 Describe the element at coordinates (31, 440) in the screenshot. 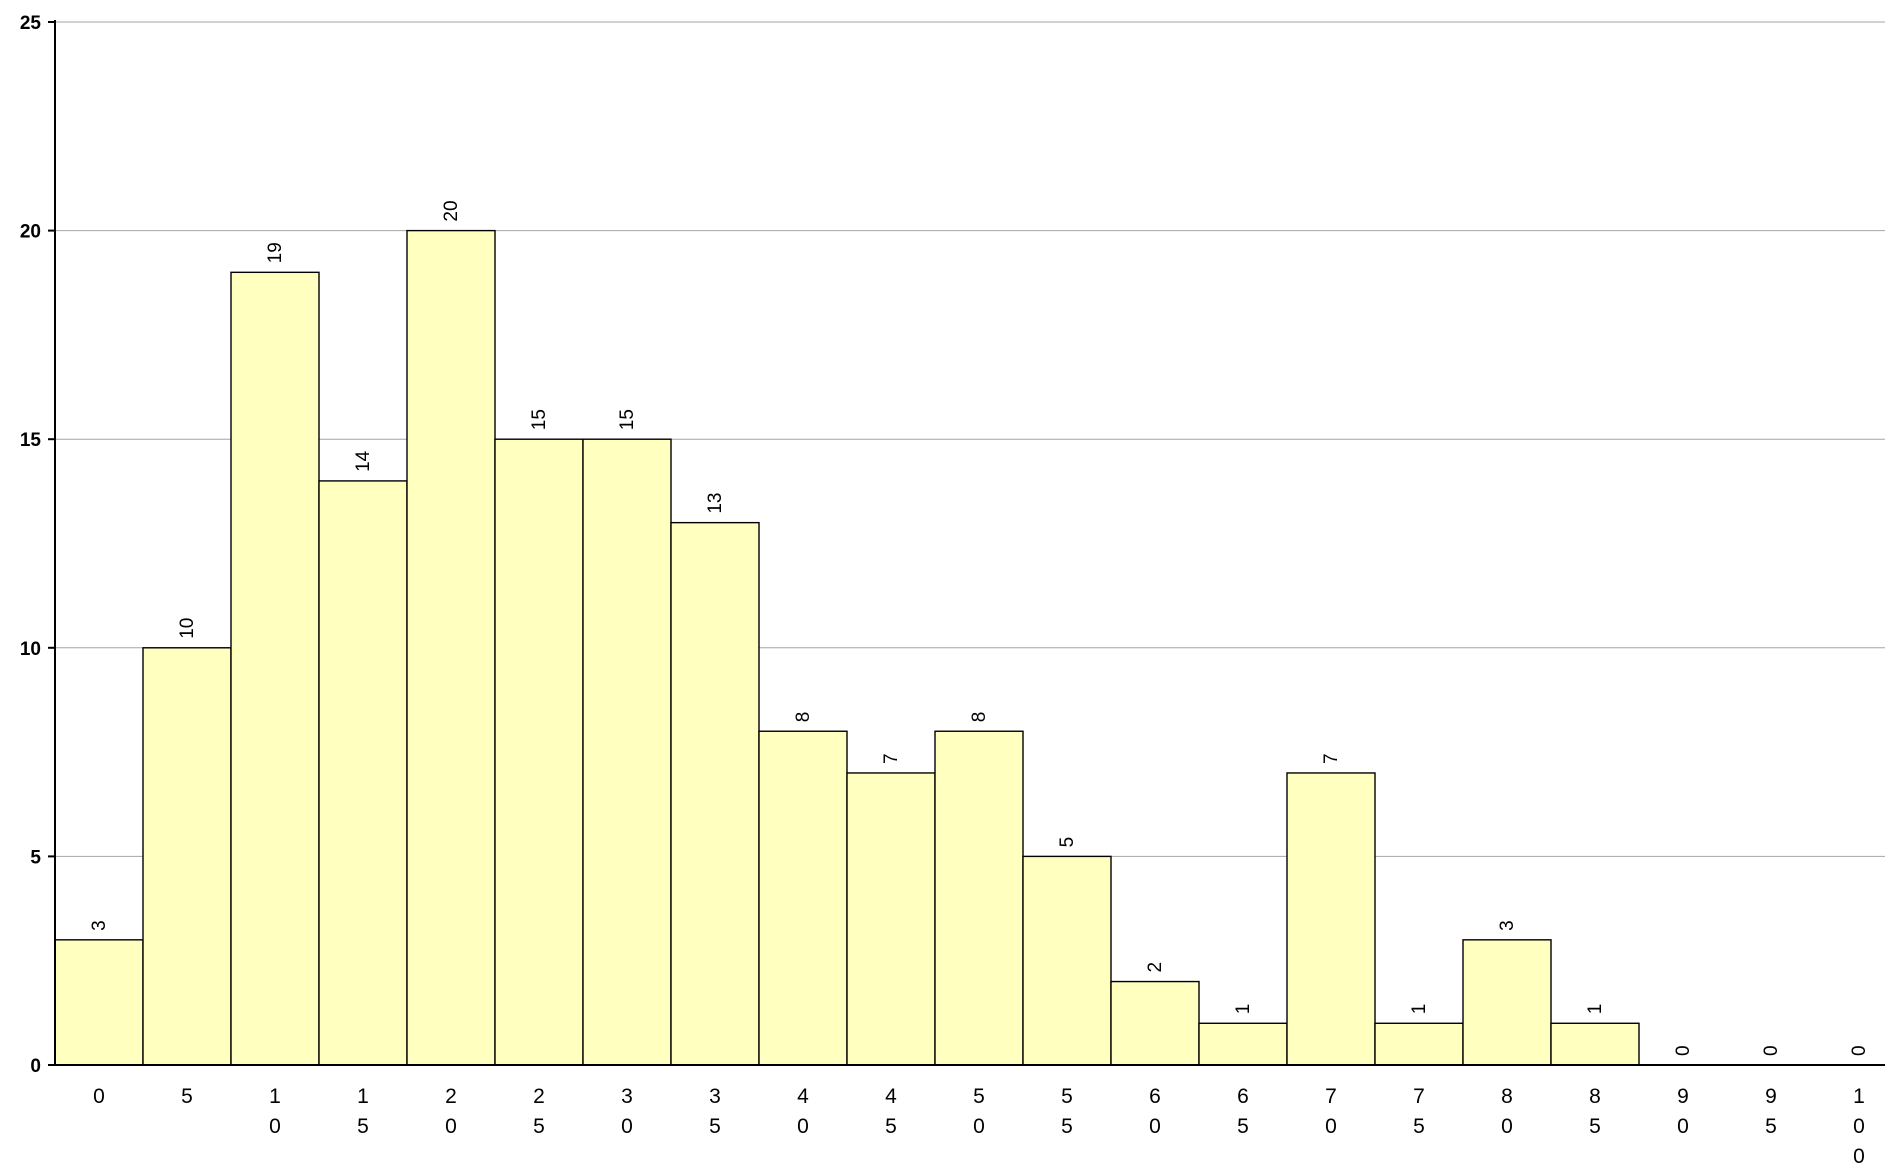

I see `y-tick-label: 15` at that location.